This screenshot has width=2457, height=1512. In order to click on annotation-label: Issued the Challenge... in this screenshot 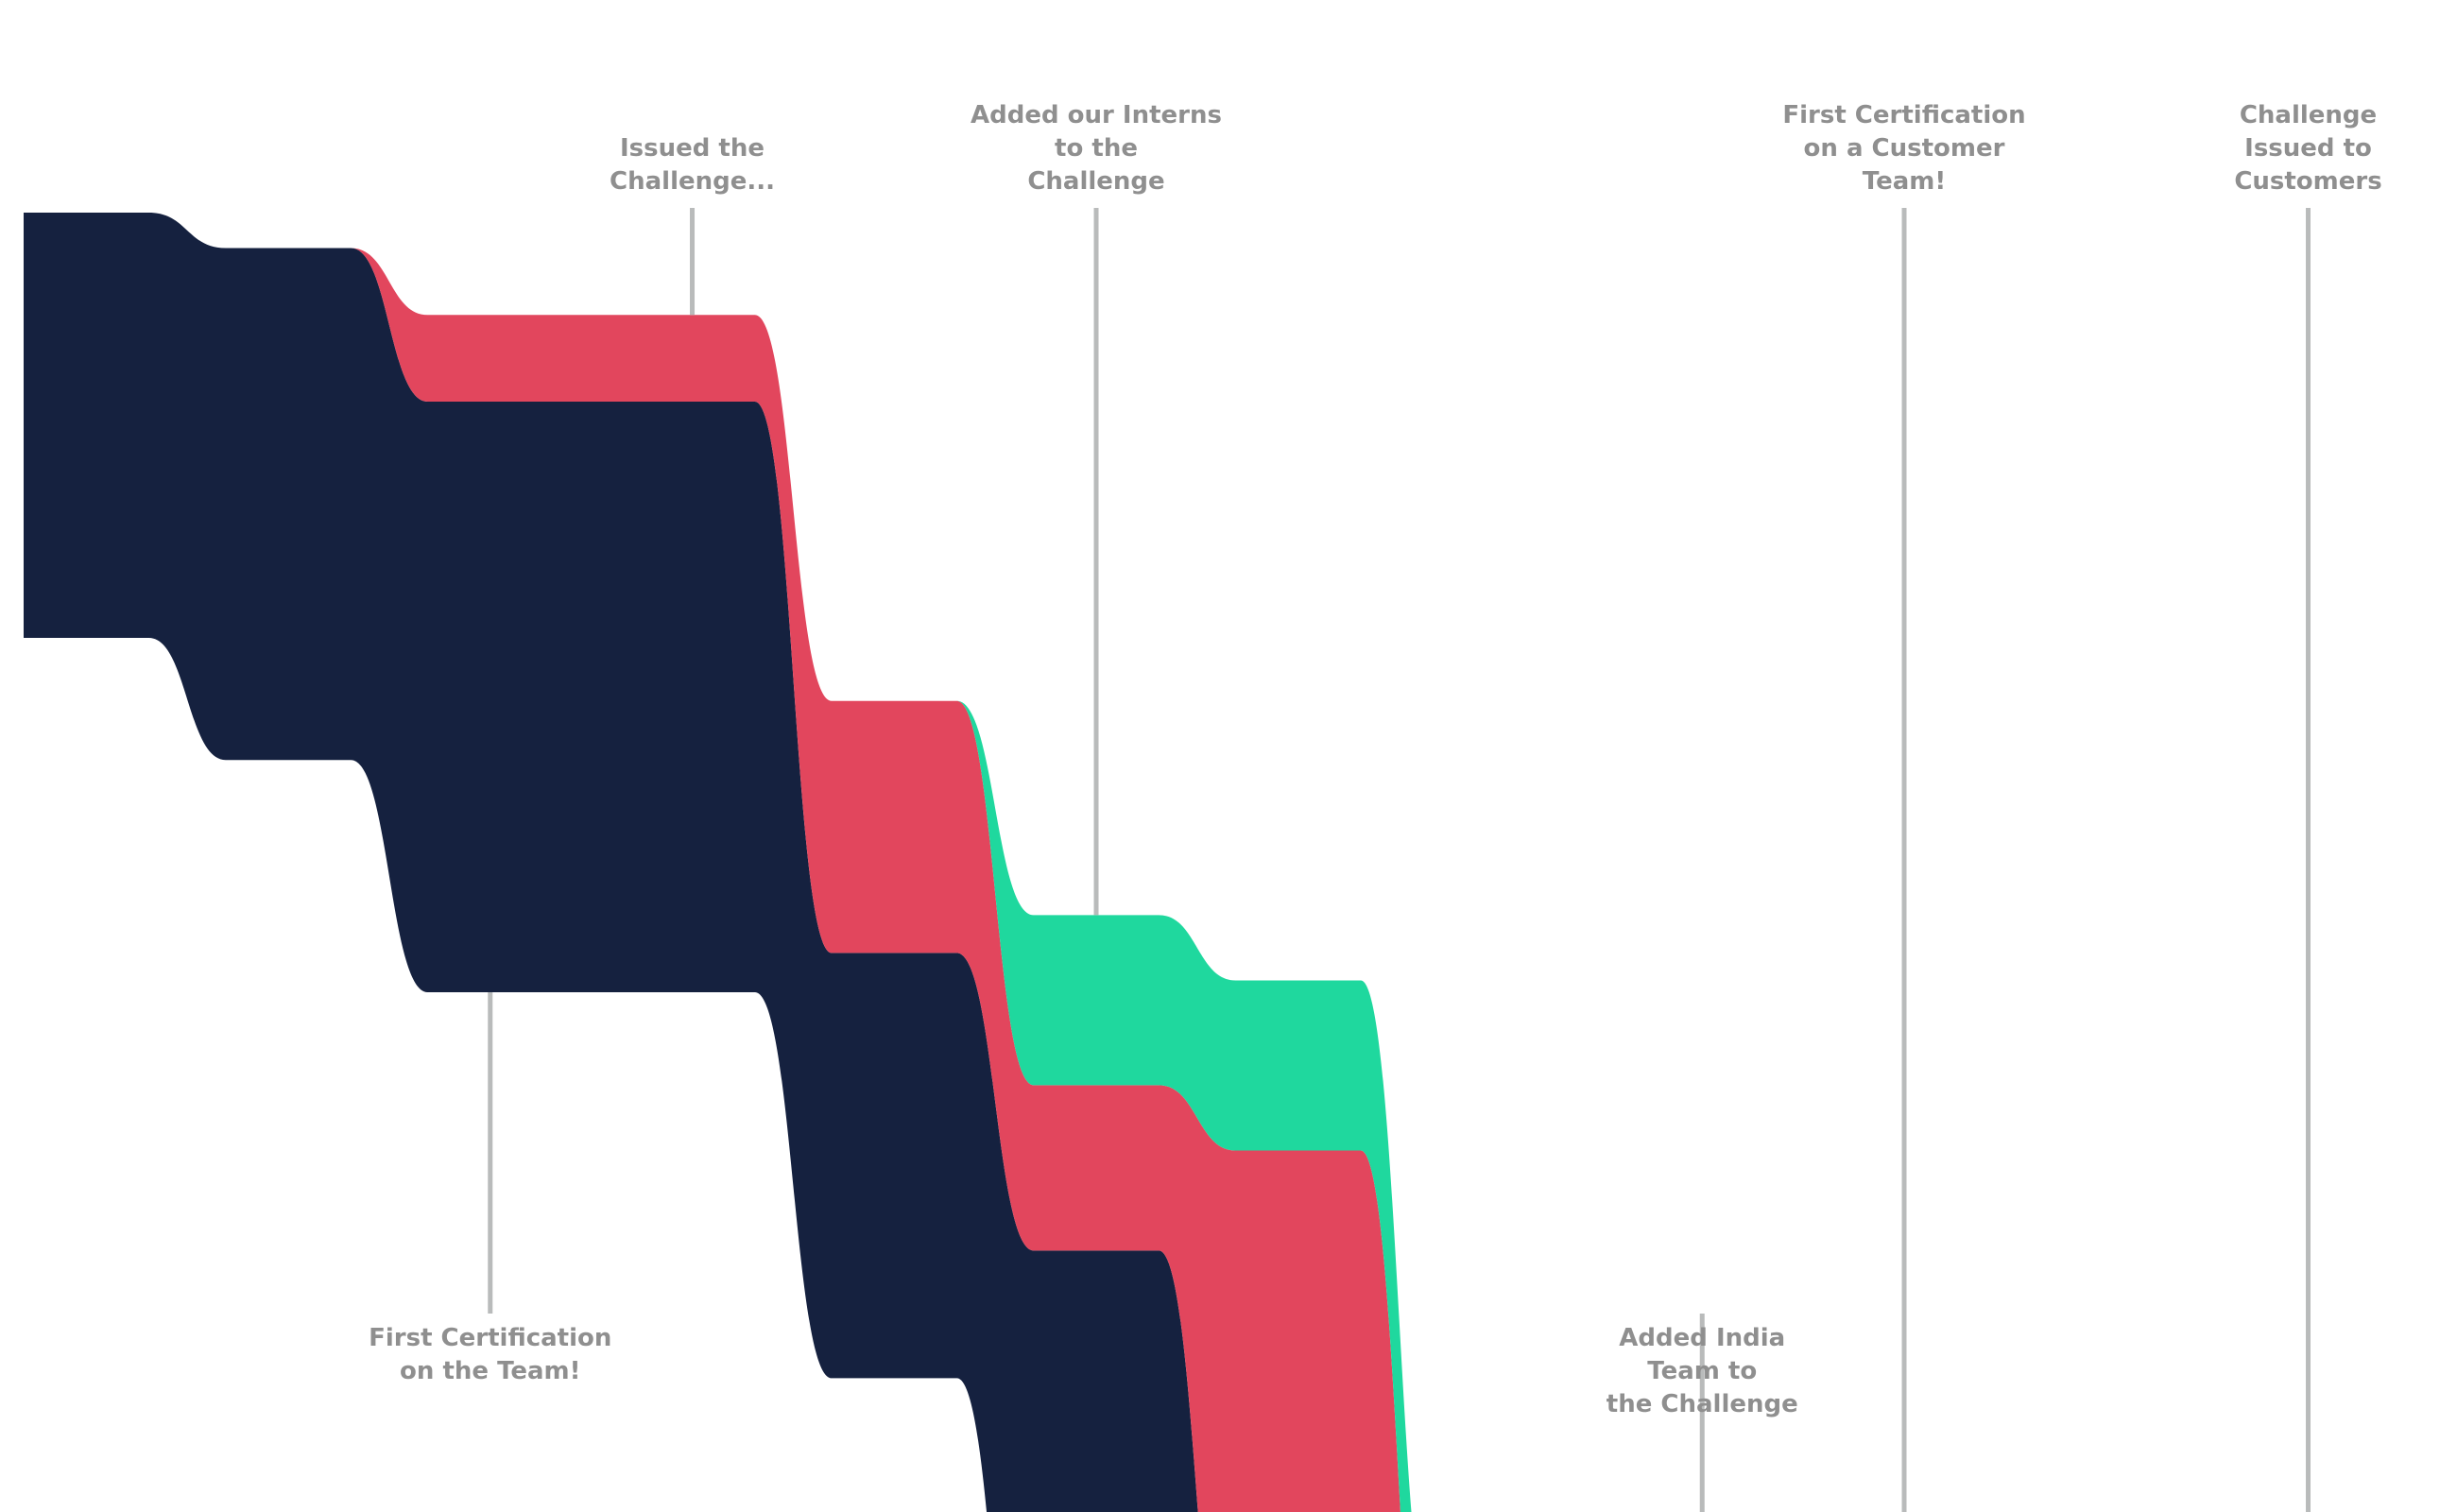, I will do `click(692, 165)`.